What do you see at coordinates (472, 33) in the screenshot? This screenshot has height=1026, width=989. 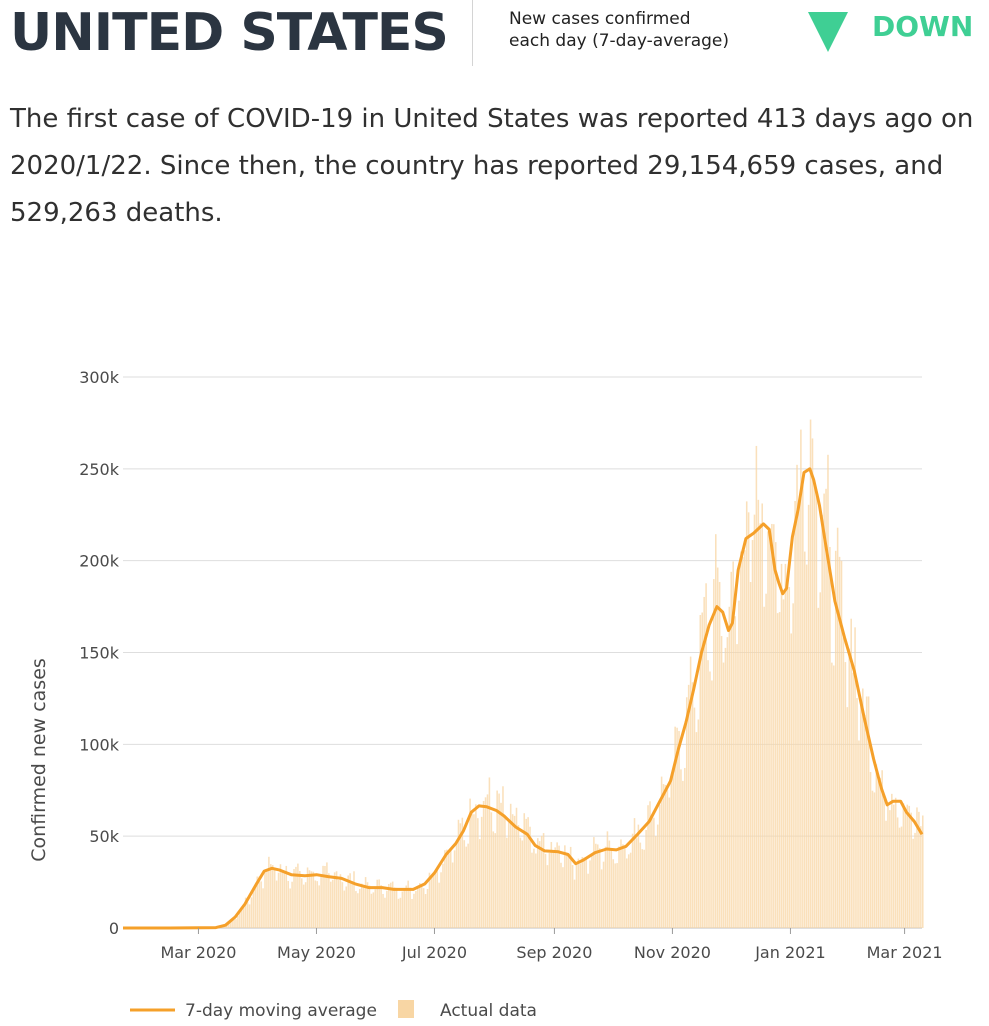 I see `header-divider` at bounding box center [472, 33].